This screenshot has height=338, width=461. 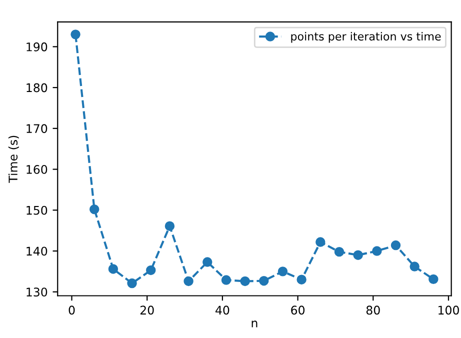 I want to click on y-axis-title: Time (s), so click(x=13, y=159).